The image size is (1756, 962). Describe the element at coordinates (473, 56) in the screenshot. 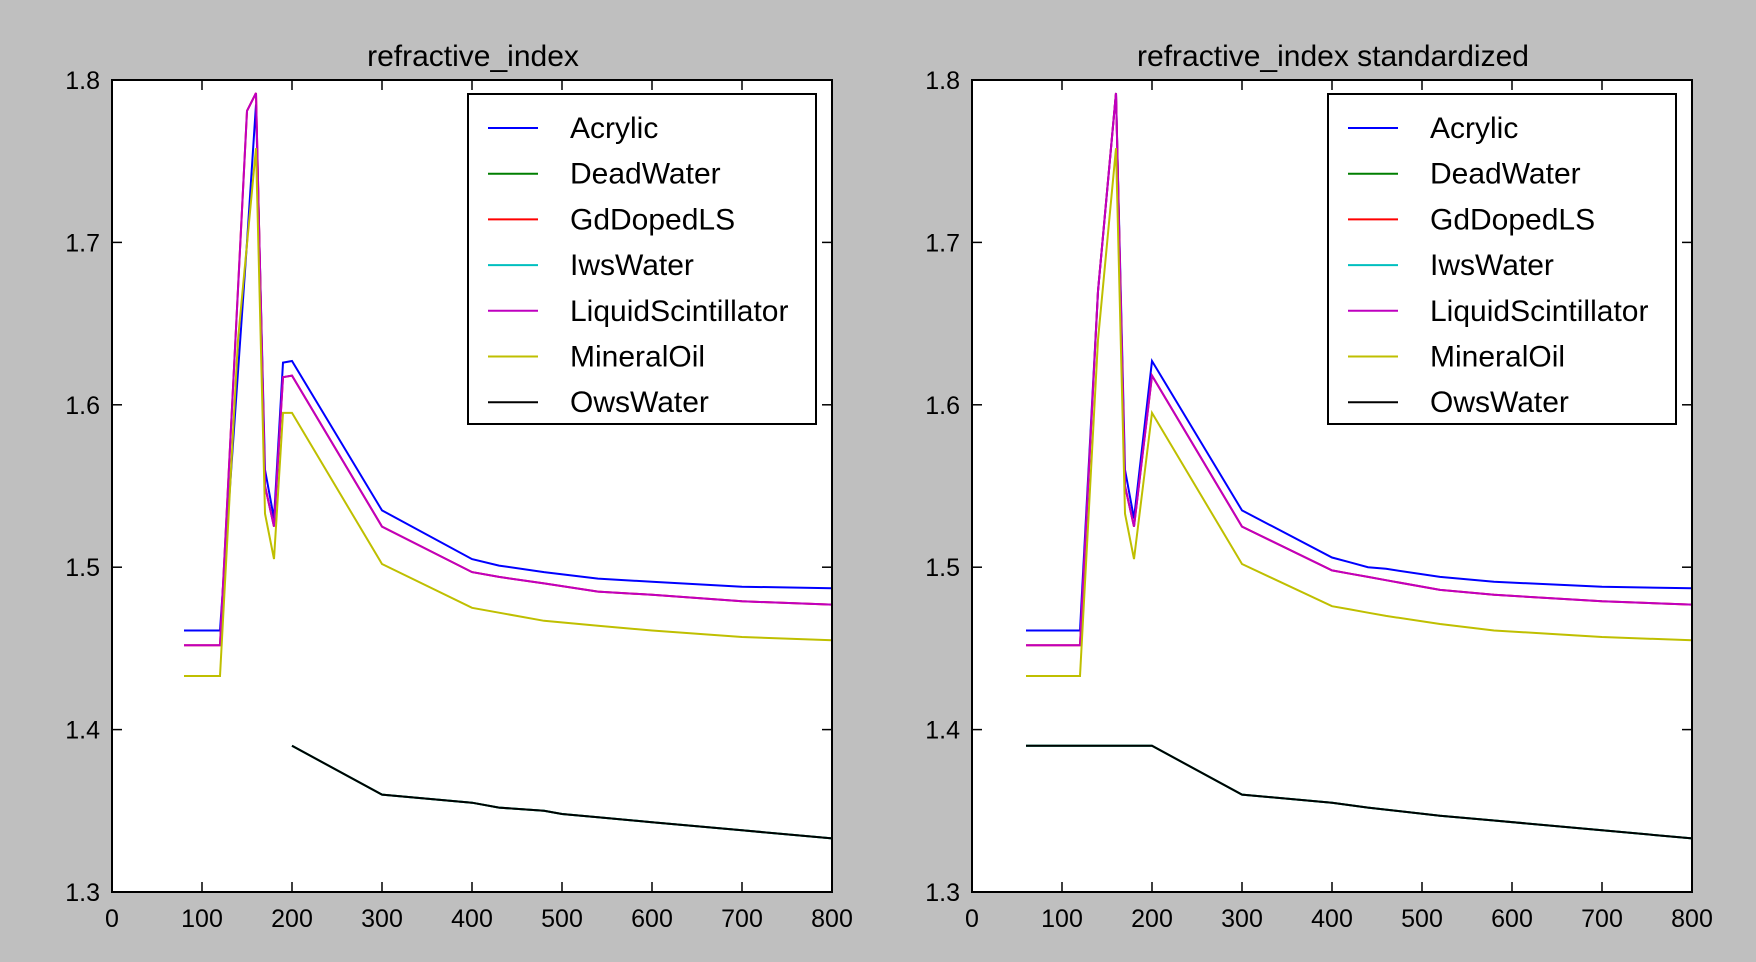

I see `chart-title: refractive_index` at that location.